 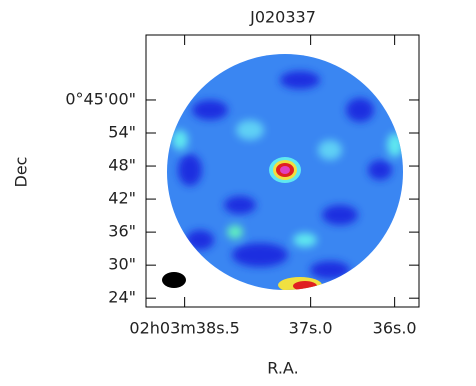 What do you see at coordinates (184, 328) in the screenshot?
I see `x-tick-label: 02h03m38s.5` at bounding box center [184, 328].